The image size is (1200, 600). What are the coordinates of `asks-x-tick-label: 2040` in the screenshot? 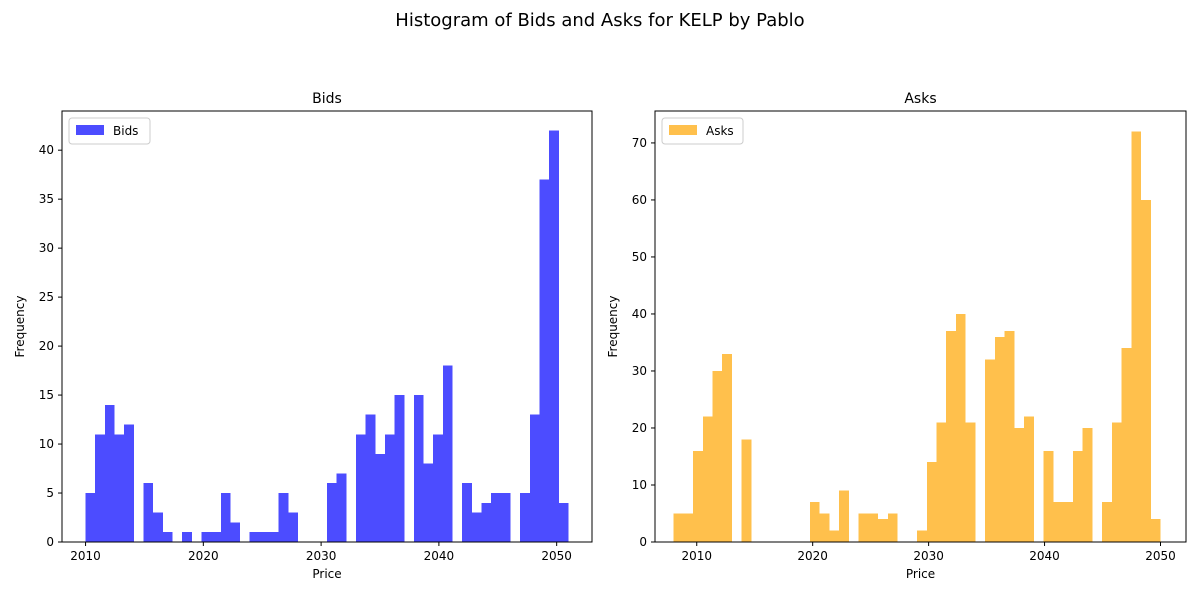 It's located at (1044, 556).